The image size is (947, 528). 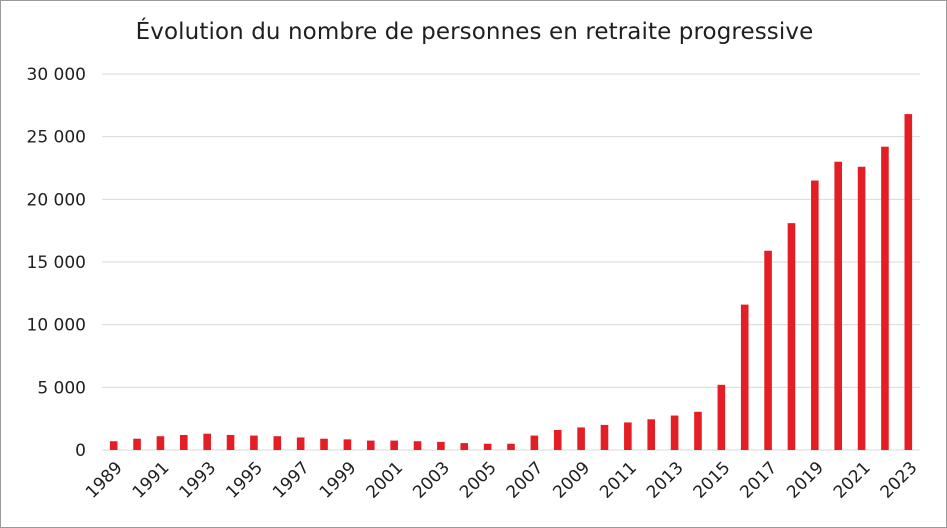 I want to click on y-tick-label: 25 000, so click(x=56, y=138).